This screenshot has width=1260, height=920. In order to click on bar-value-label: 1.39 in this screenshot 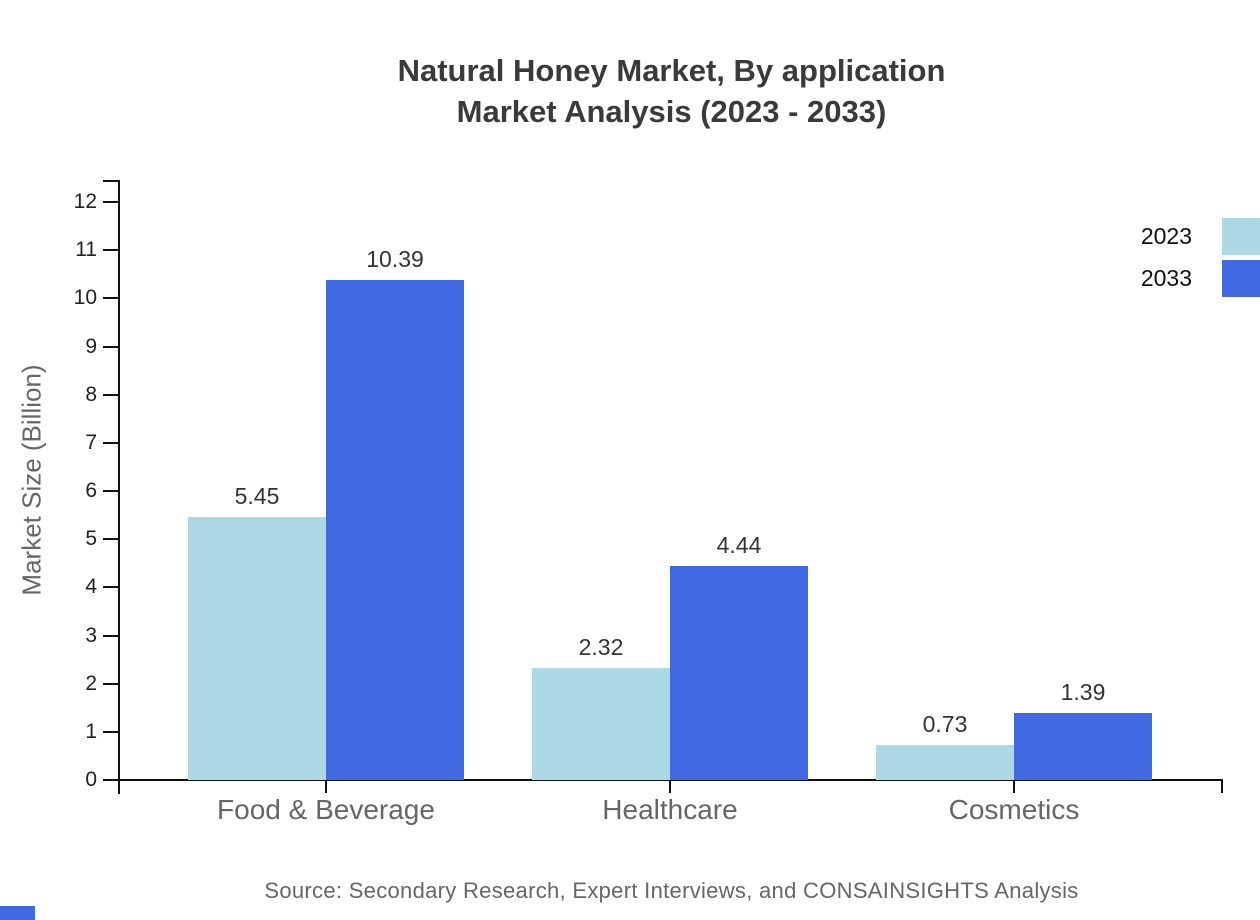, I will do `click(1083, 692)`.